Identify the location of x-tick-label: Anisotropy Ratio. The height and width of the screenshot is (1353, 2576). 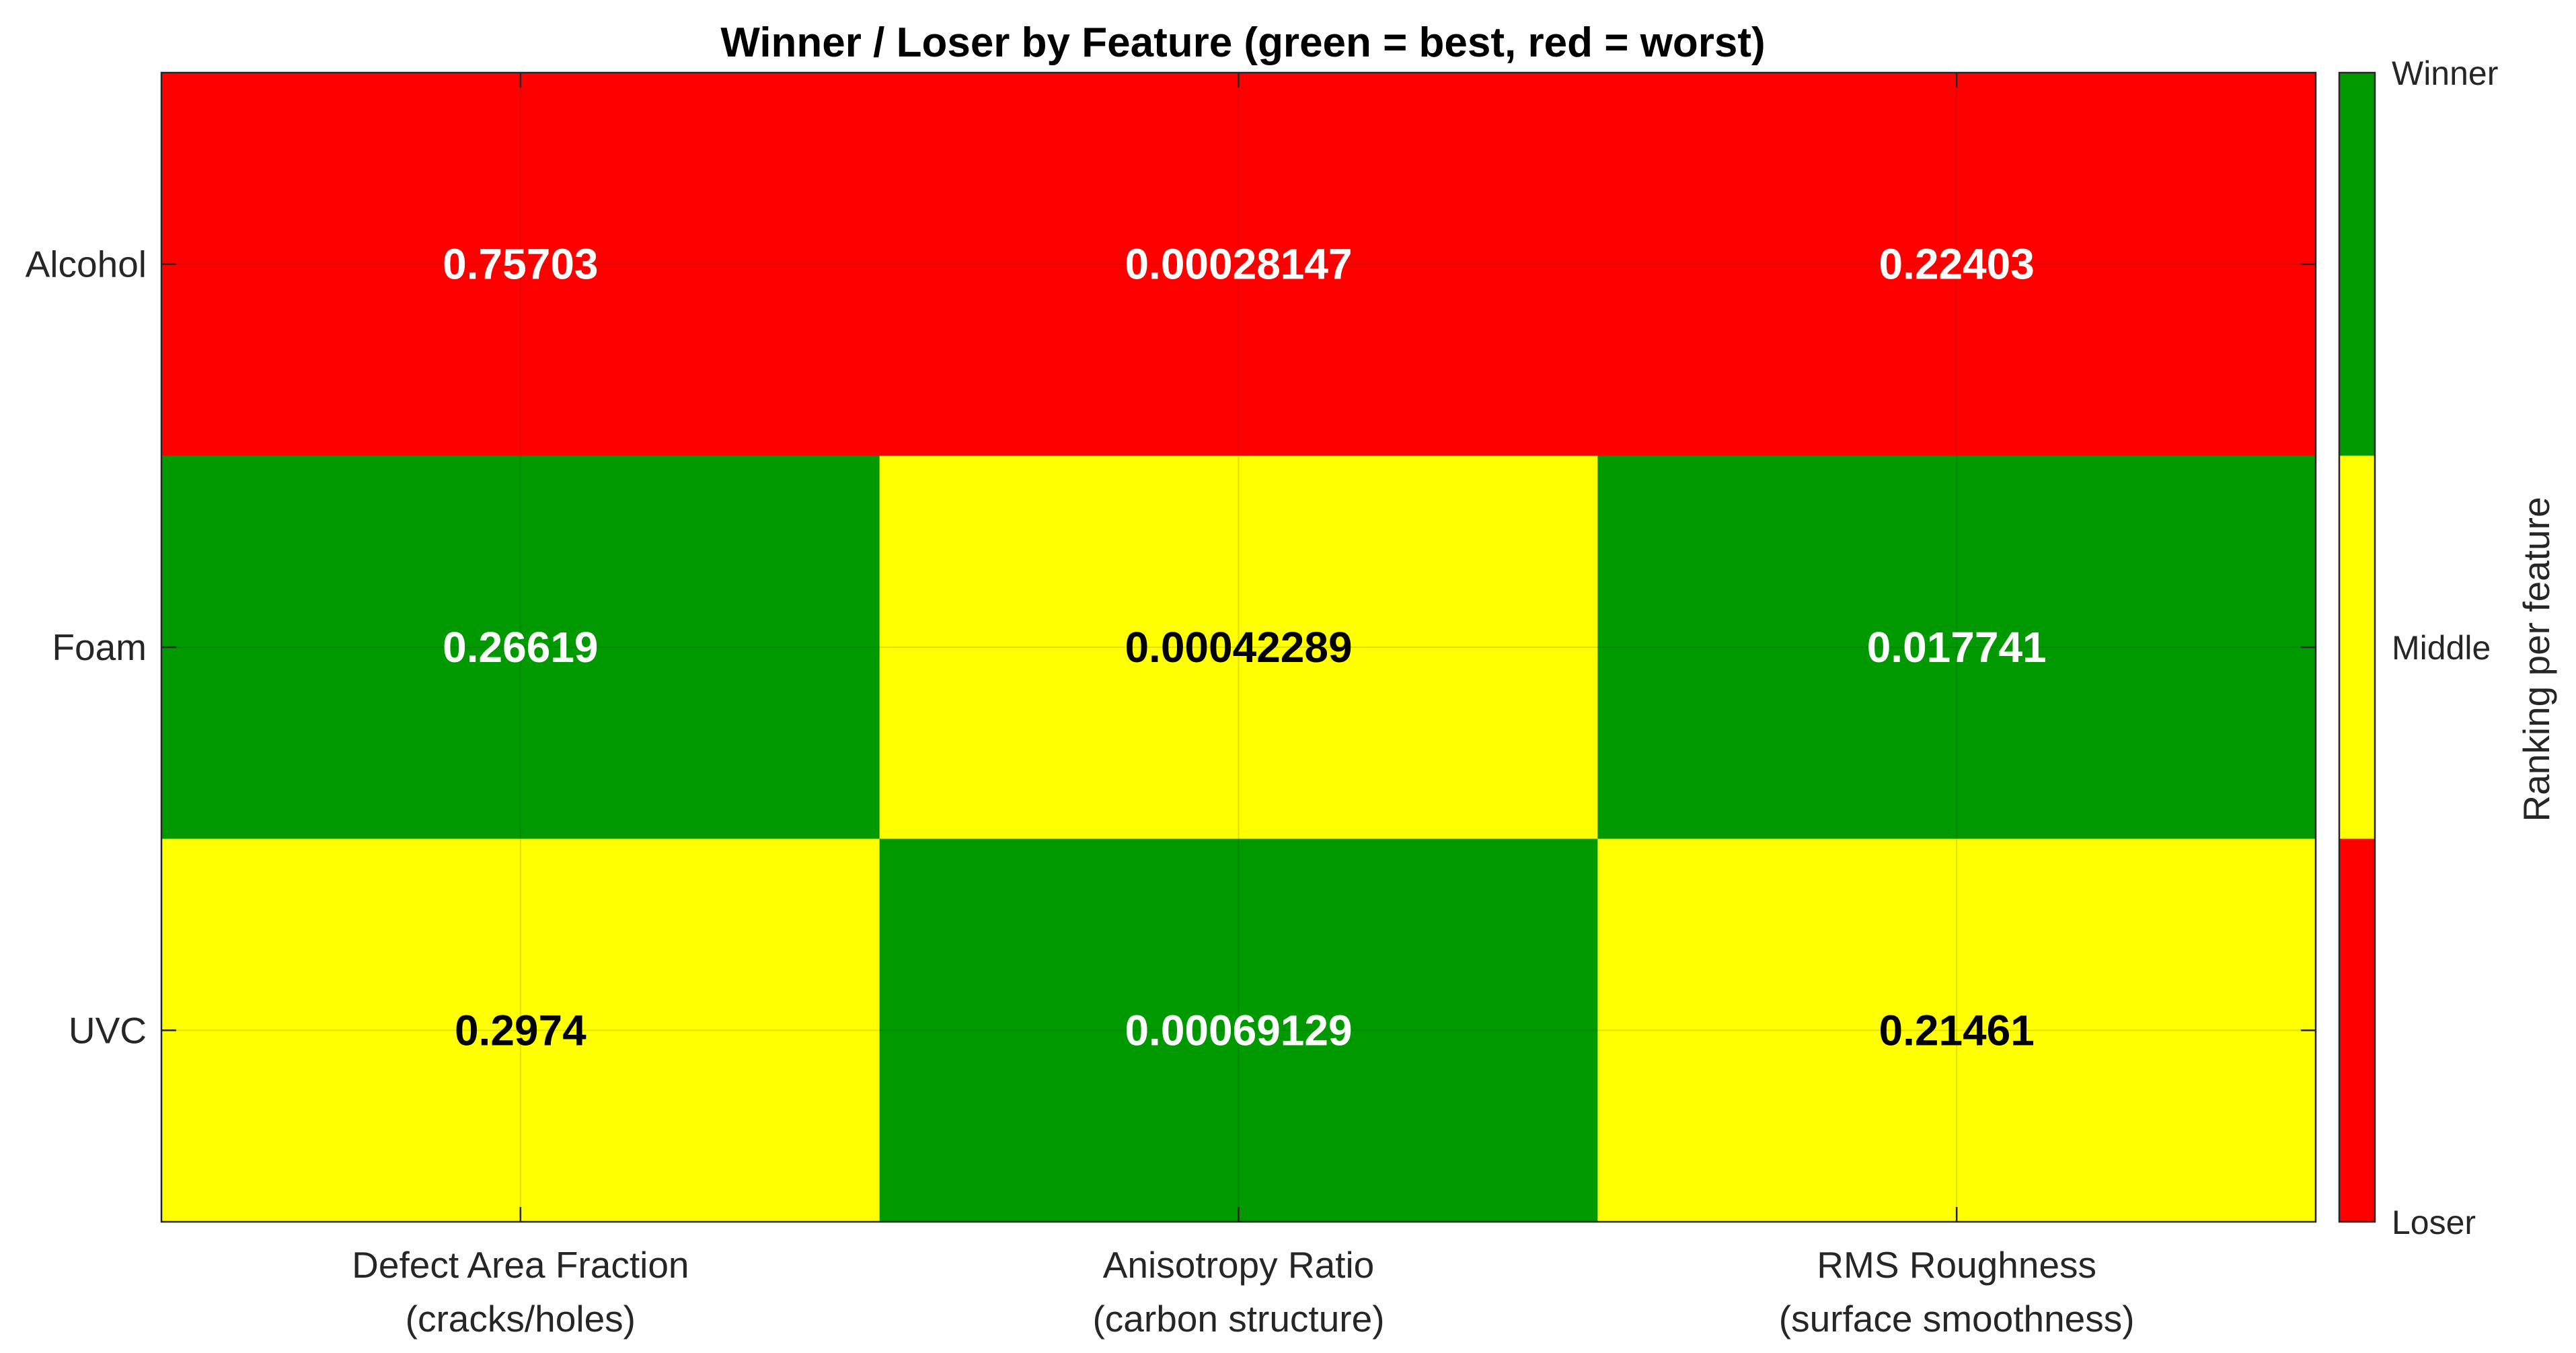
(1239, 1265).